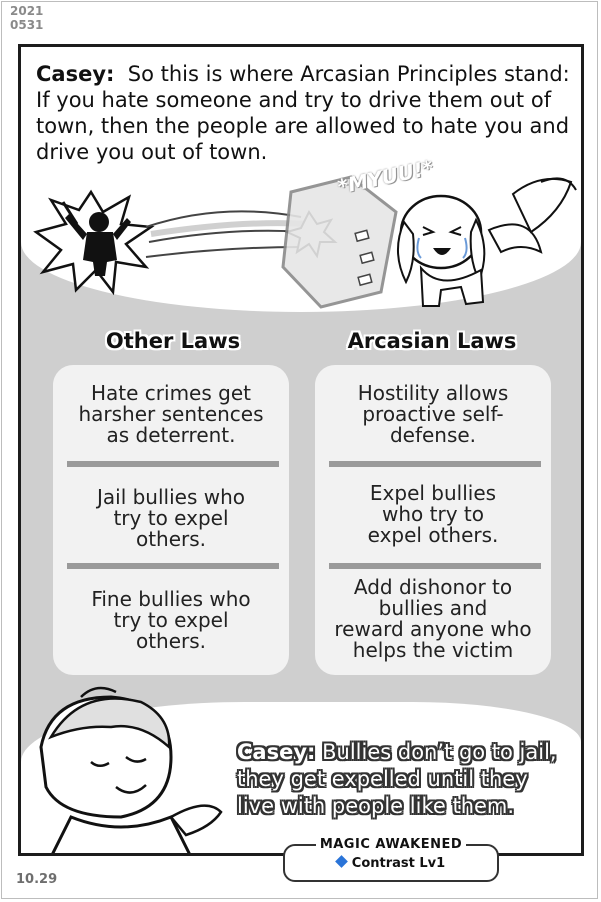 The image size is (601, 902). Describe the element at coordinates (75, 74) in the screenshot. I see `narration-speaker: Casey:` at that location.